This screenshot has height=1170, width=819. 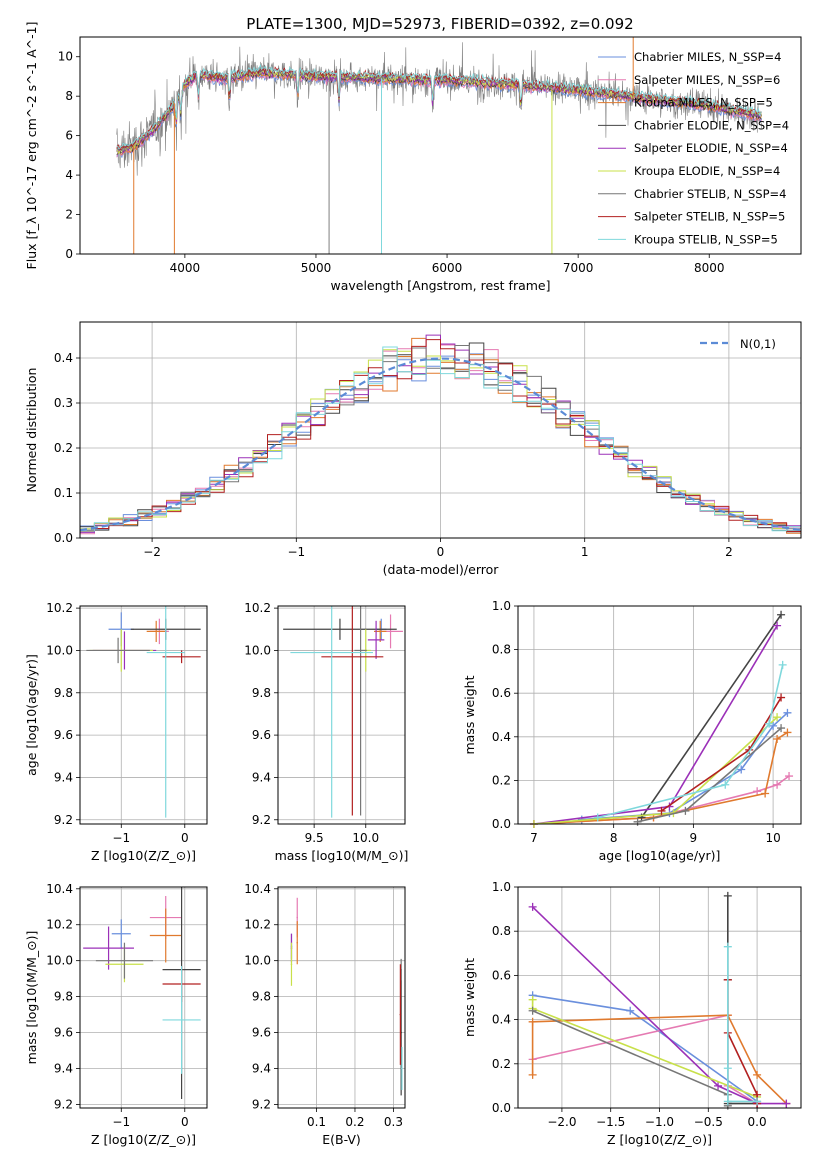 What do you see at coordinates (614, 838) in the screenshot?
I see `x-tick-label: 8` at bounding box center [614, 838].